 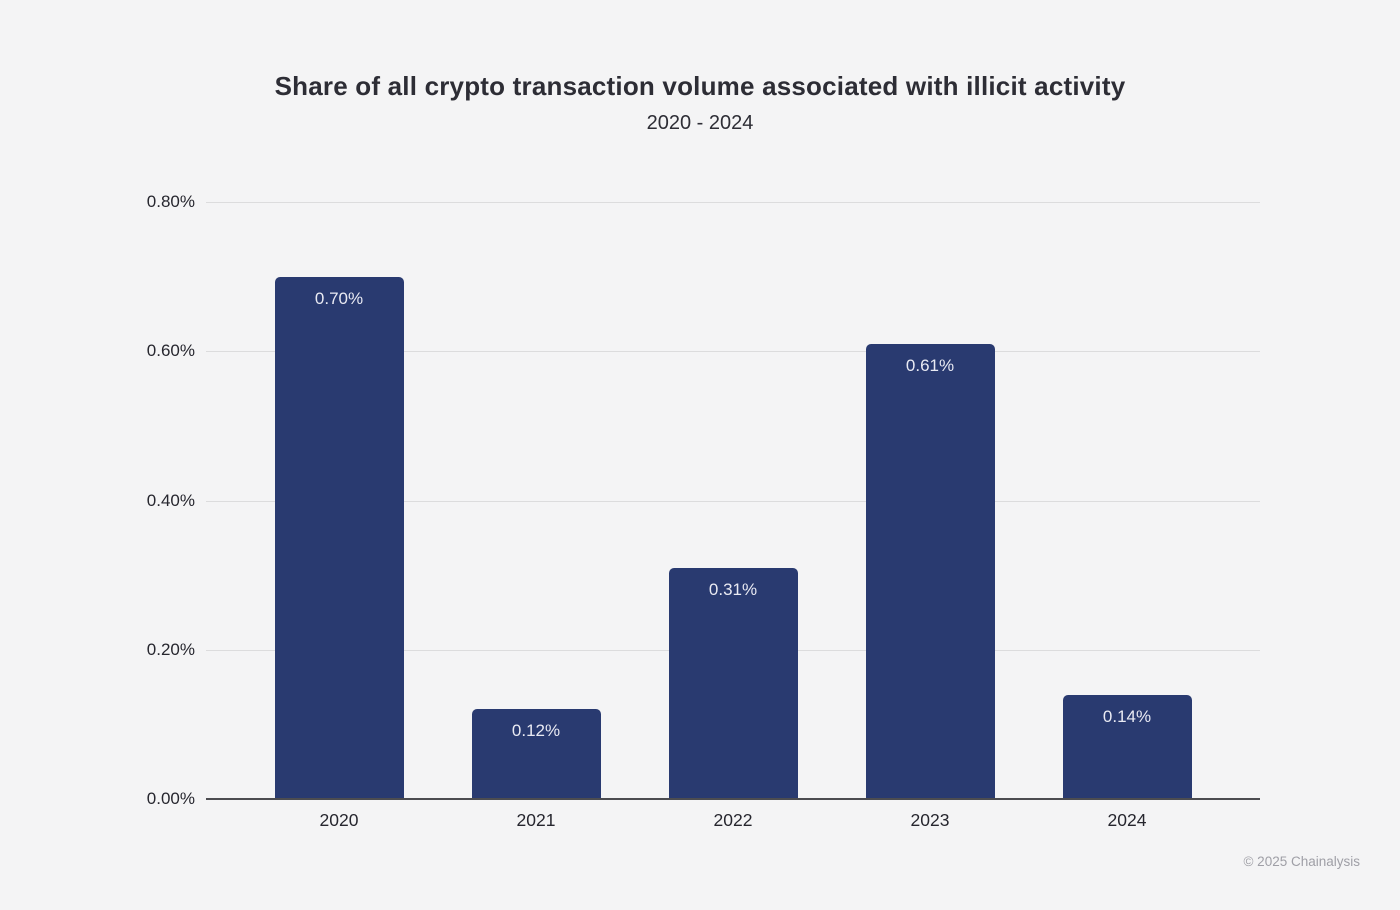 I want to click on bar-value-label: 0.14%, so click(x=1127, y=716).